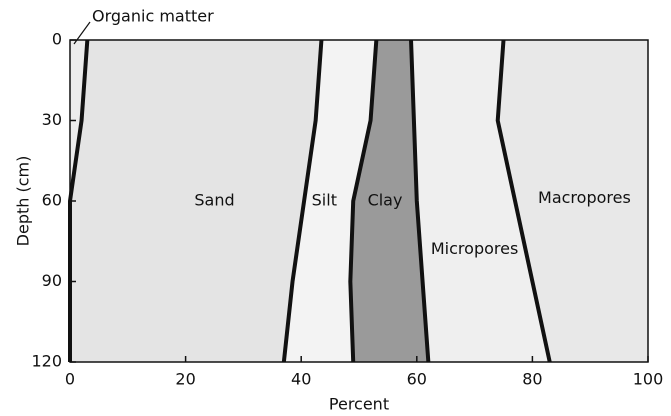 The width and height of the screenshot is (671, 416). What do you see at coordinates (301, 379) in the screenshot?
I see `x-tick-label: 40` at bounding box center [301, 379].